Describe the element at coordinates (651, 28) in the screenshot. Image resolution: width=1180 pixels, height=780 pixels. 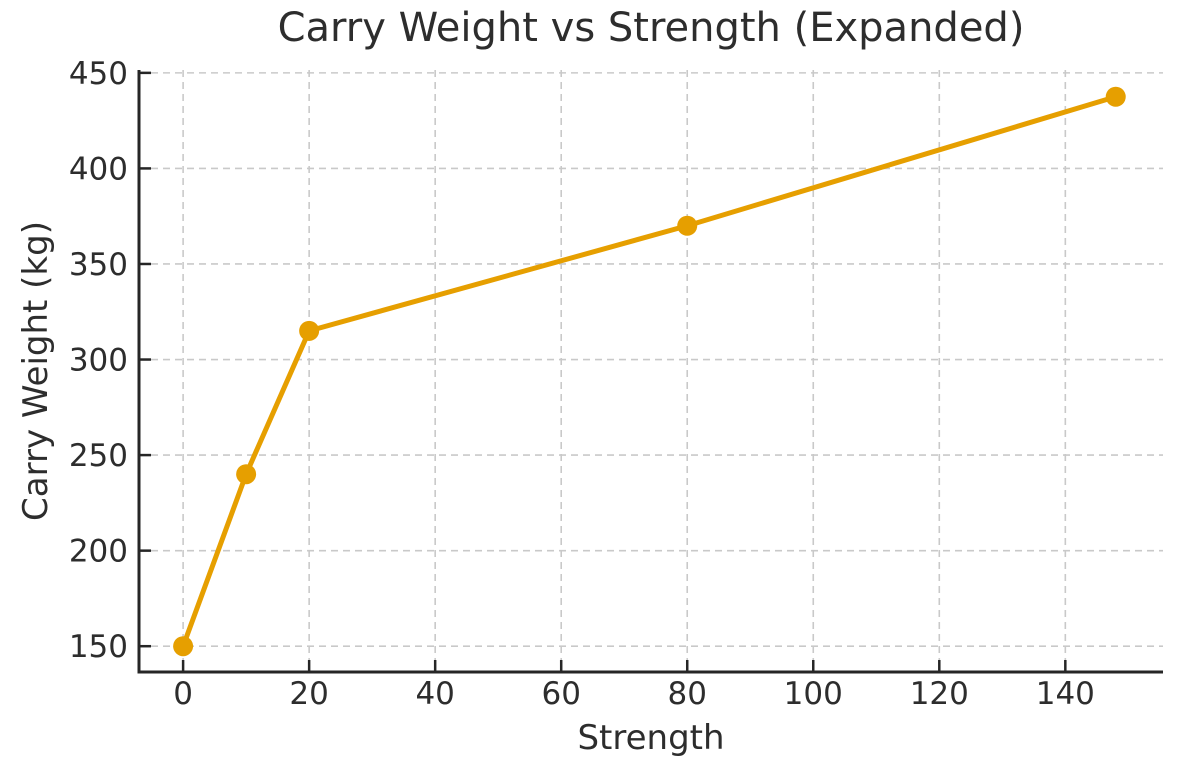
I see `chart-title: Carry Weight vs Strength (Expanded)` at that location.